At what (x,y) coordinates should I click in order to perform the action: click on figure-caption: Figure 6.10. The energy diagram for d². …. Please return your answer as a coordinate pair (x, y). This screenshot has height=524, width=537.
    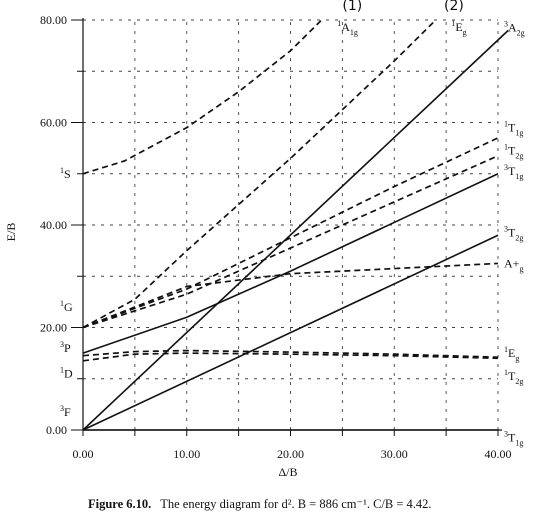
    Looking at the image, I should click on (260, 504).